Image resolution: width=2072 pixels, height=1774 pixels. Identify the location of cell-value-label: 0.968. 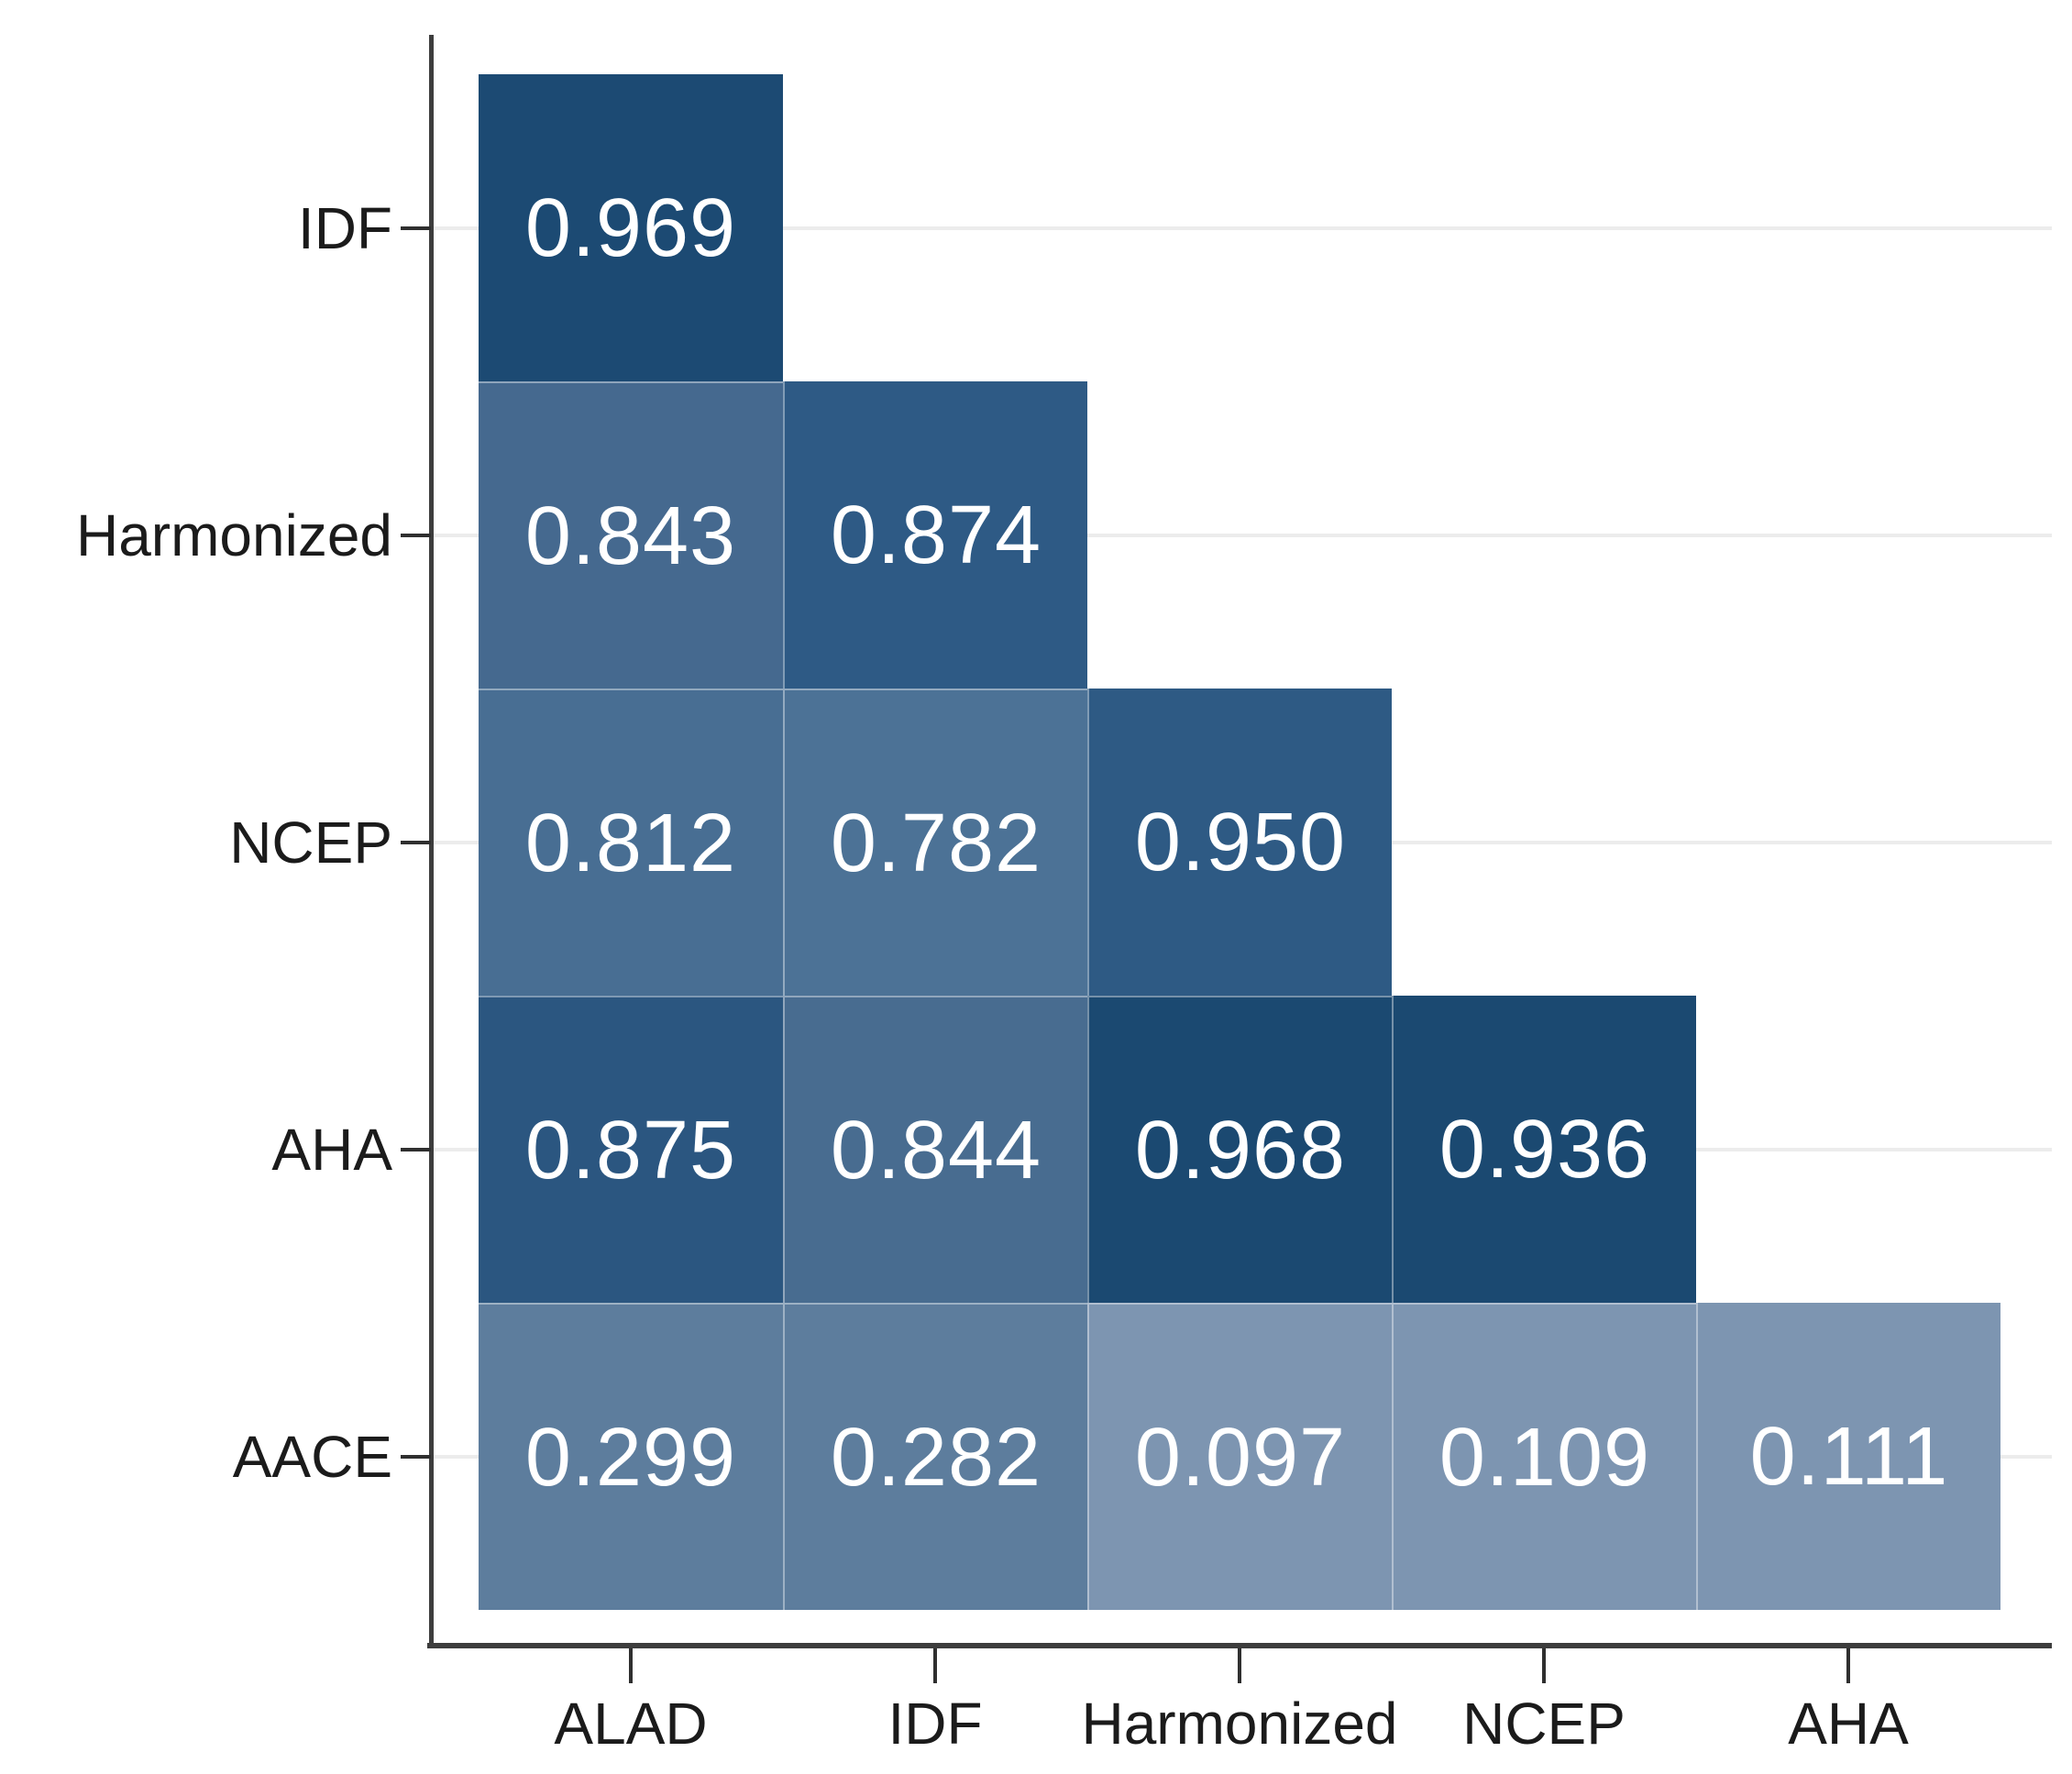
(1240, 1150).